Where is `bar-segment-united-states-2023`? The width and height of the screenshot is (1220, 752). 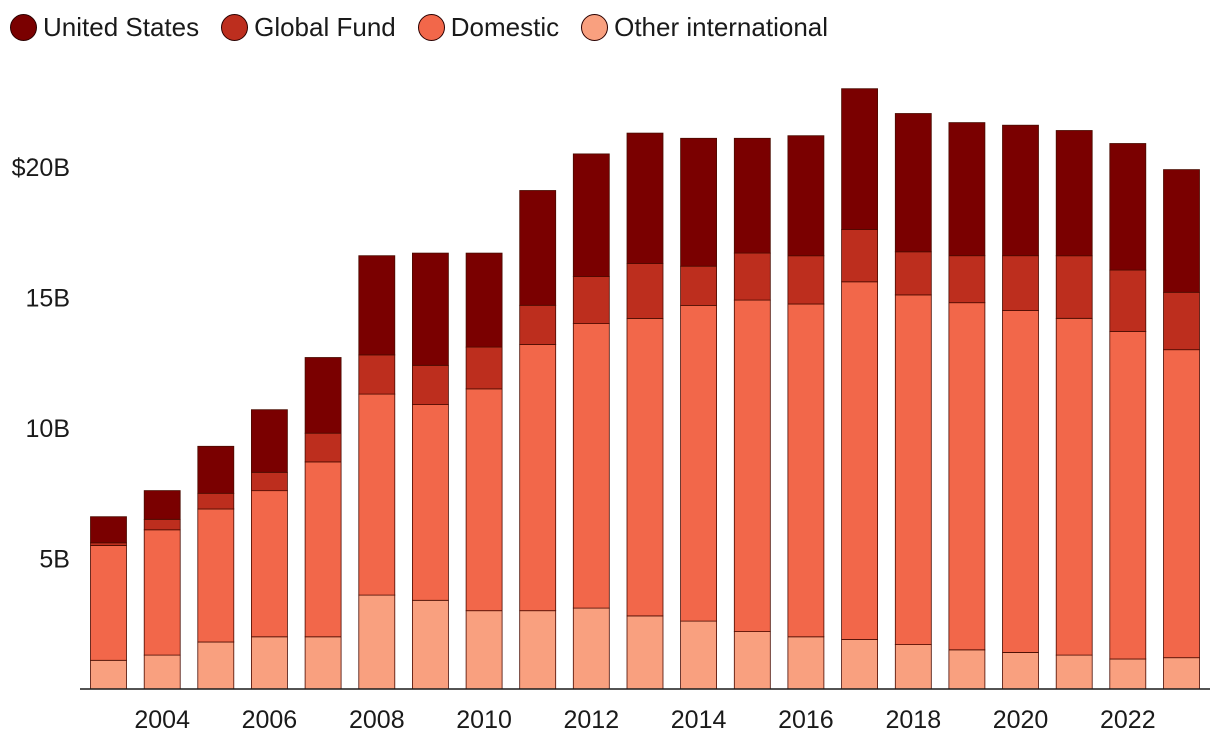
bar-segment-united-states-2023 is located at coordinates (1181, 231).